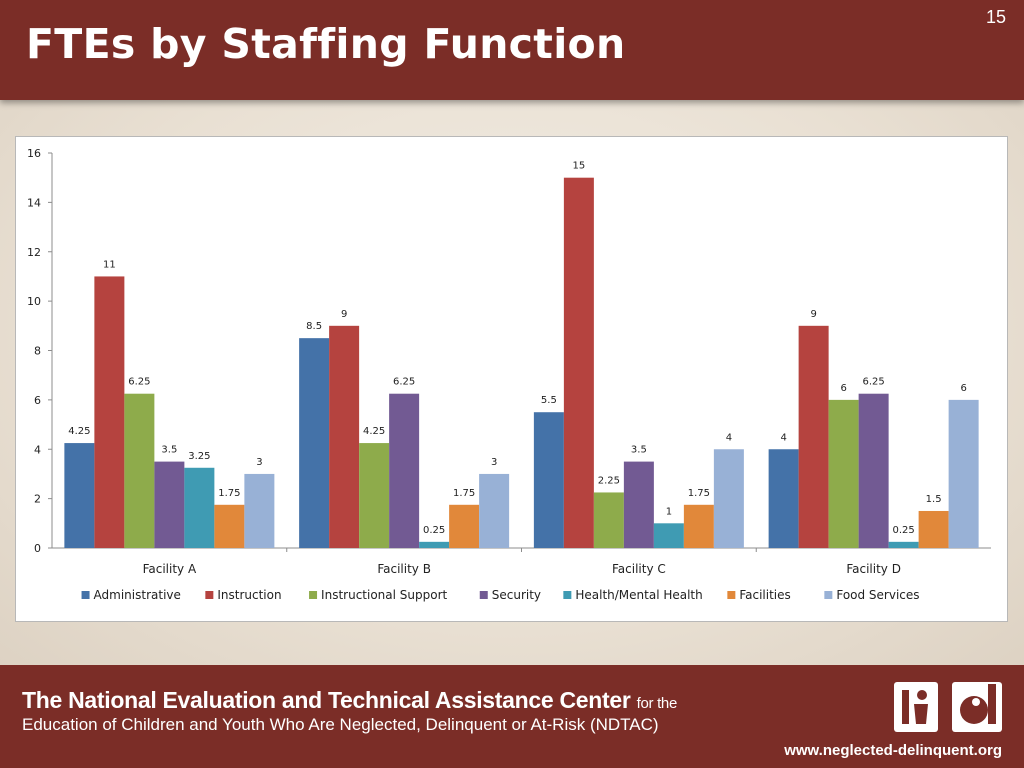  What do you see at coordinates (579, 166) in the screenshot?
I see `data-label: 15` at bounding box center [579, 166].